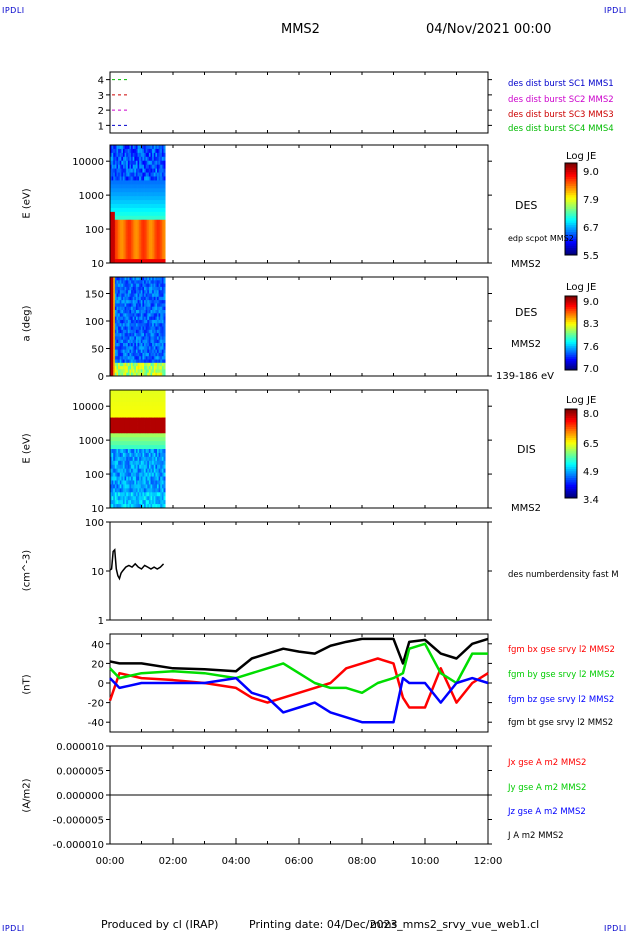 This screenshot has height=934, width=630. What do you see at coordinates (94, 322) in the screenshot?
I see `des-pitch-y-tick-label: 100` at bounding box center [94, 322].